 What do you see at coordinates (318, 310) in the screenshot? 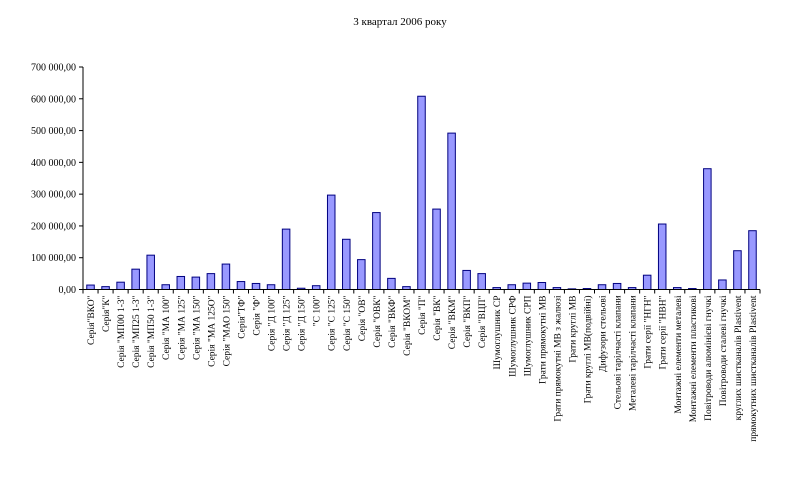
I see `x-tick-label: "С 100"` at bounding box center [318, 310].